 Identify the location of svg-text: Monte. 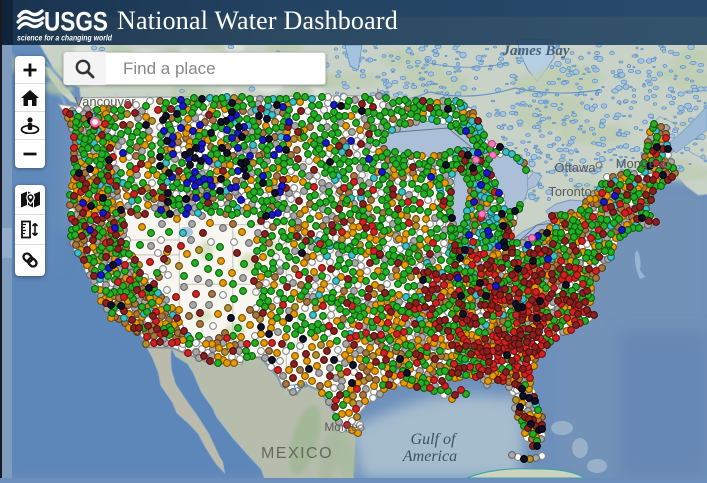
(341, 427).